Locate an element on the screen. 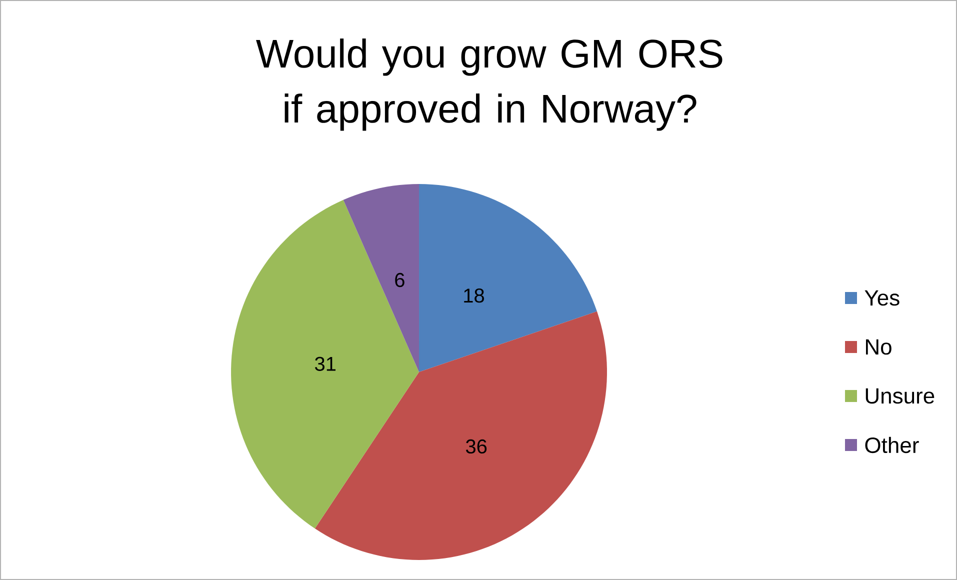  legend-label: Unsure is located at coordinates (900, 396).